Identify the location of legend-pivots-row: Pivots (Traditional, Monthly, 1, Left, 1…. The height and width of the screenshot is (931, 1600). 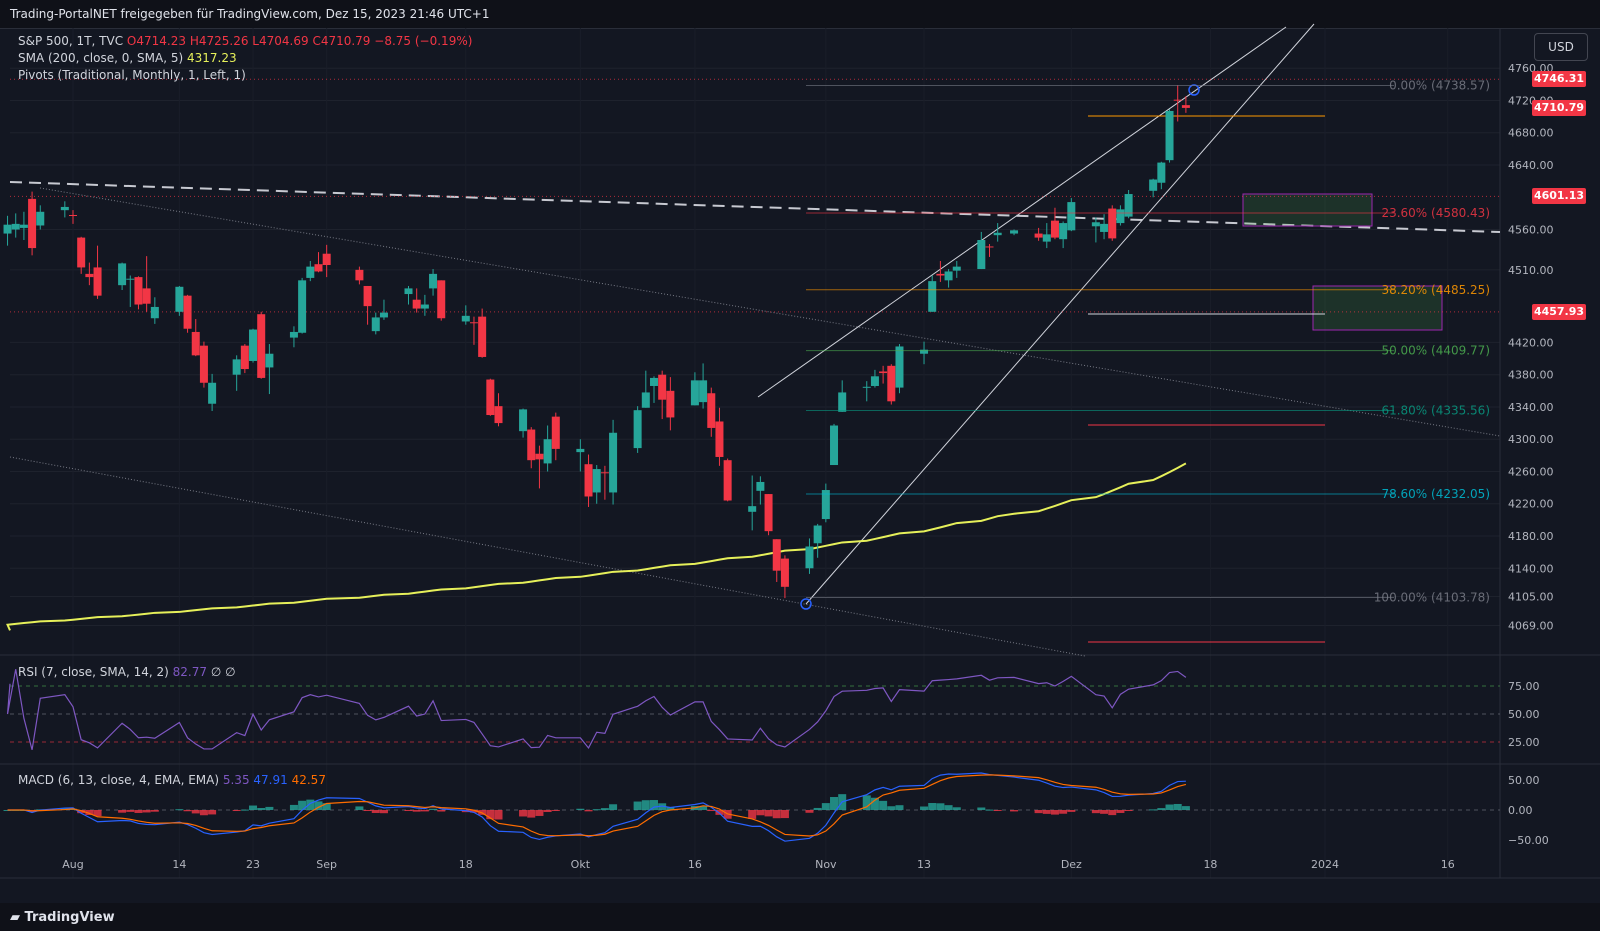
(132, 75).